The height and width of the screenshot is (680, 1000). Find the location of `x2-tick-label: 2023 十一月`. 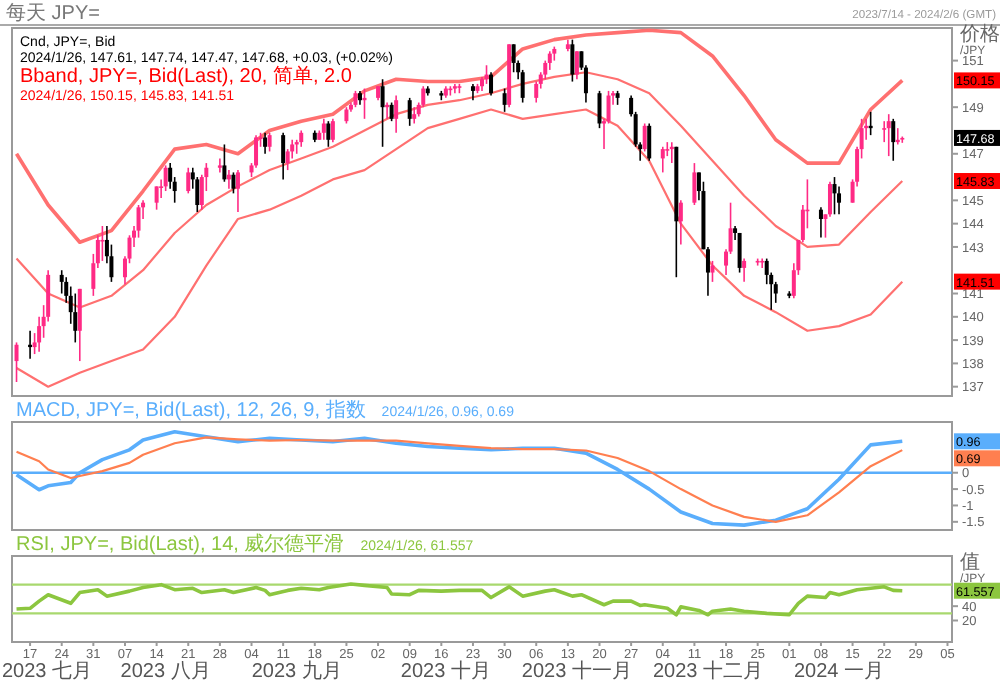

x2-tick-label: 2023 十一月 is located at coordinates (576, 669).